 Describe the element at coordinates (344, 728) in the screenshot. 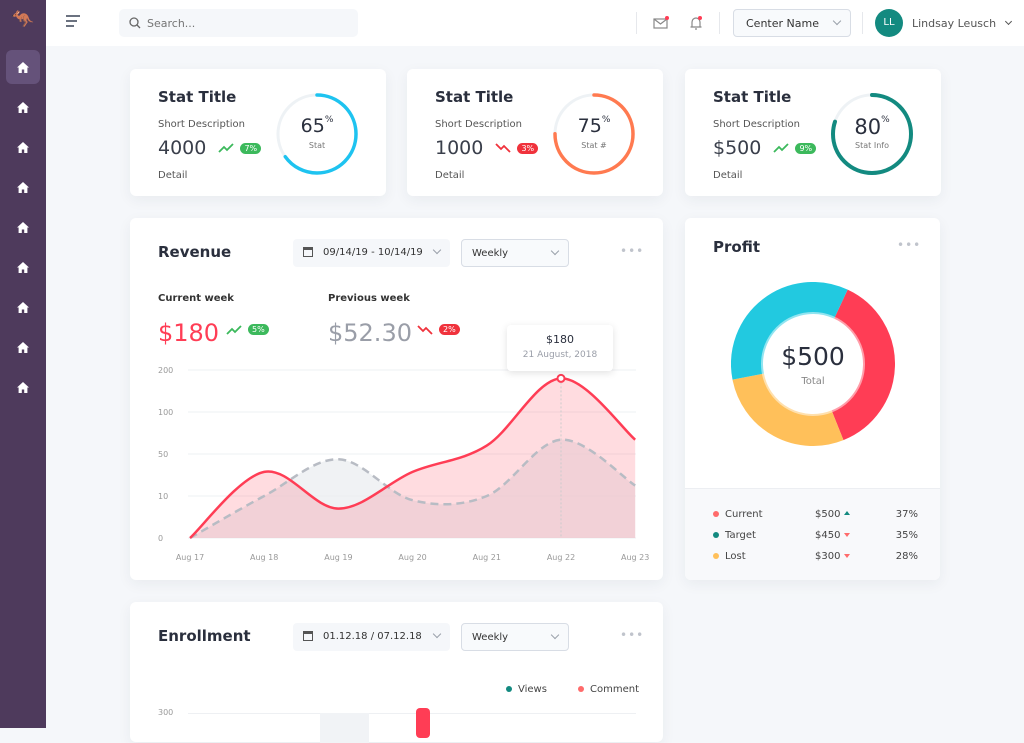

I see `bar-views` at that location.